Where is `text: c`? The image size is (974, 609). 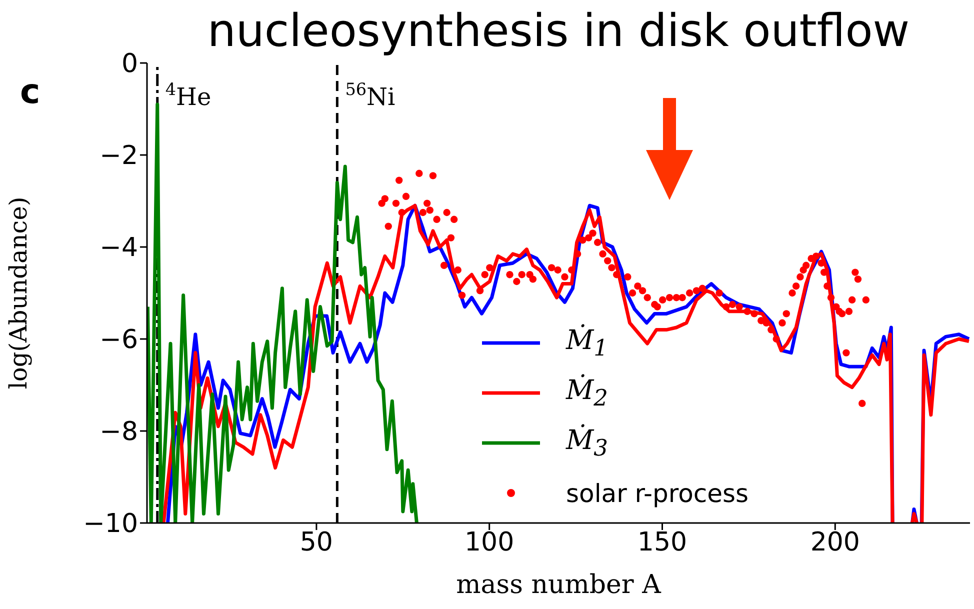
text: c is located at coordinates (30, 92).